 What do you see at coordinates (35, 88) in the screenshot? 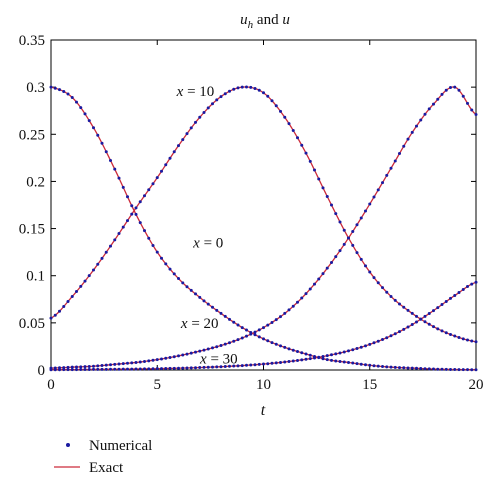
I see `y-tick-label: 0.3` at bounding box center [35, 88].